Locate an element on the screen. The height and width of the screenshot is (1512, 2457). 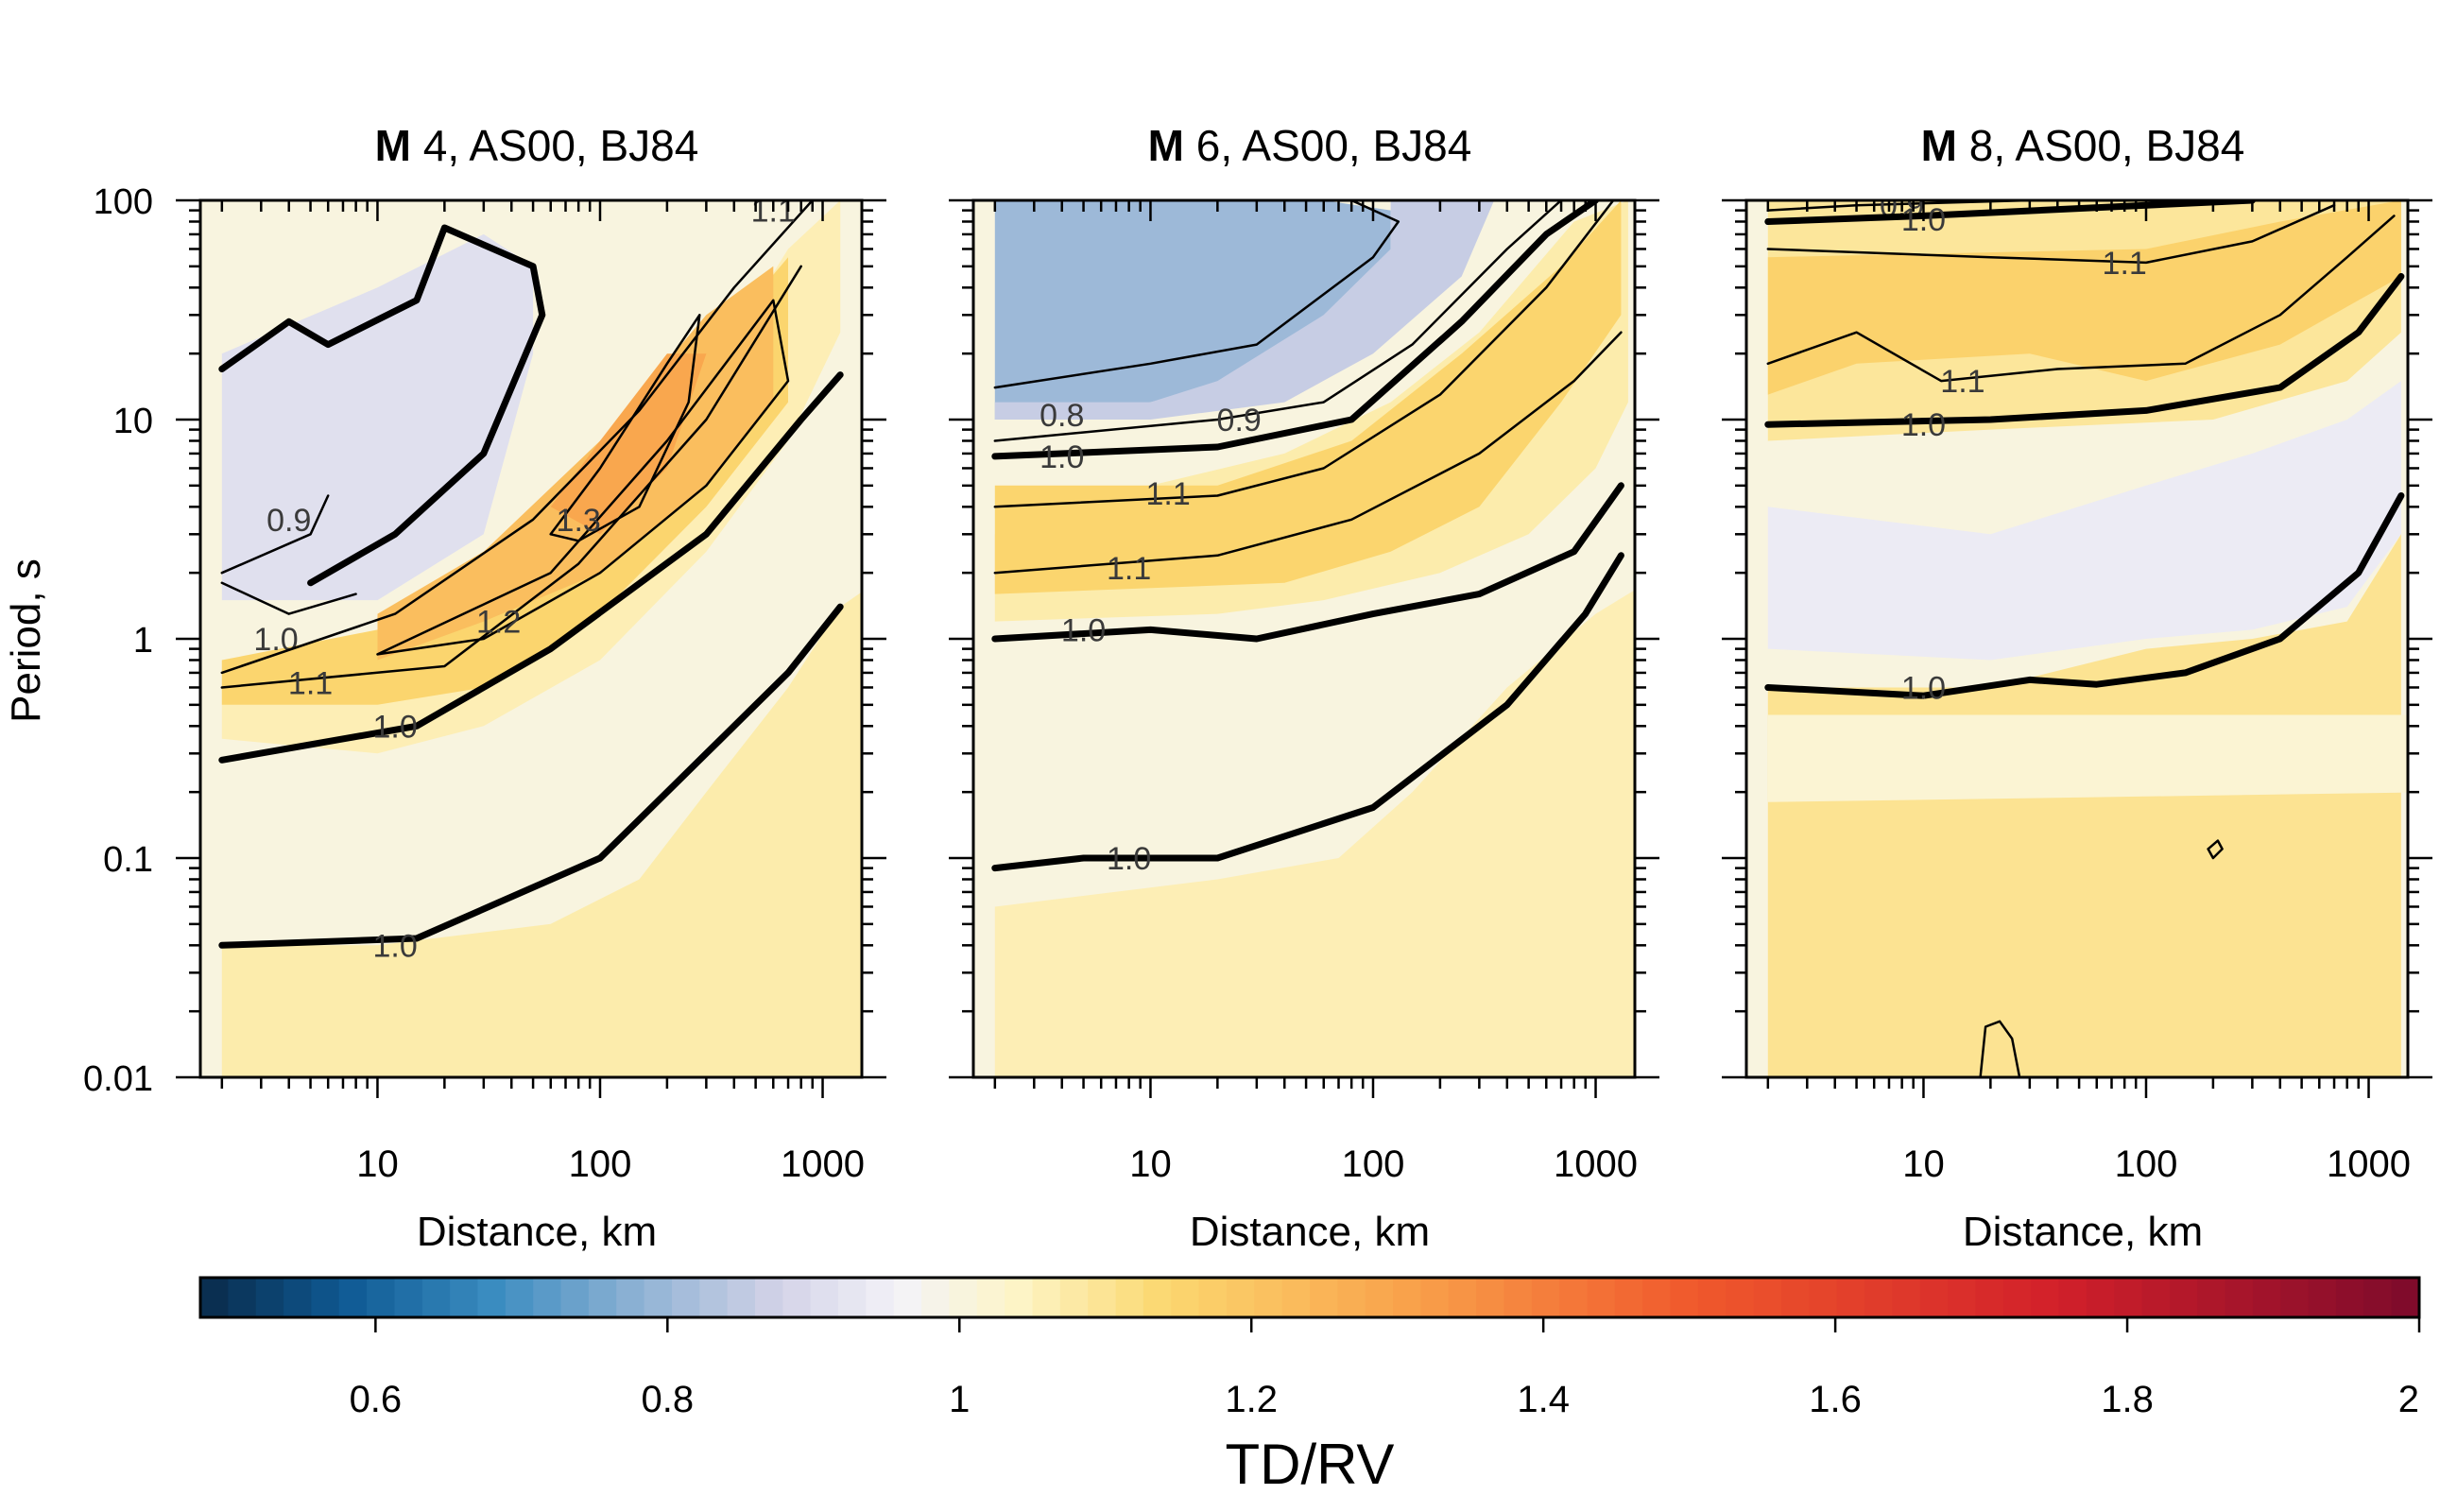
panel-2-title-rest: 6, AS00, BJ84 is located at coordinates (1327, 145).